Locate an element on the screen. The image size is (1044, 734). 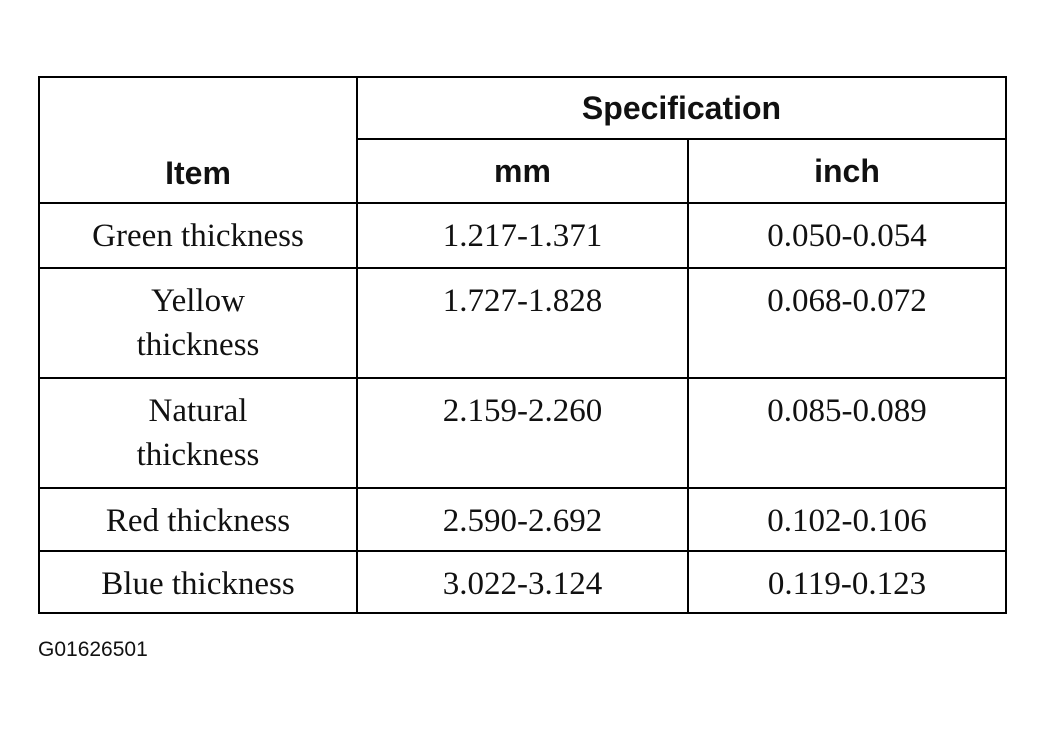
header-inch: inch is located at coordinates (847, 171).